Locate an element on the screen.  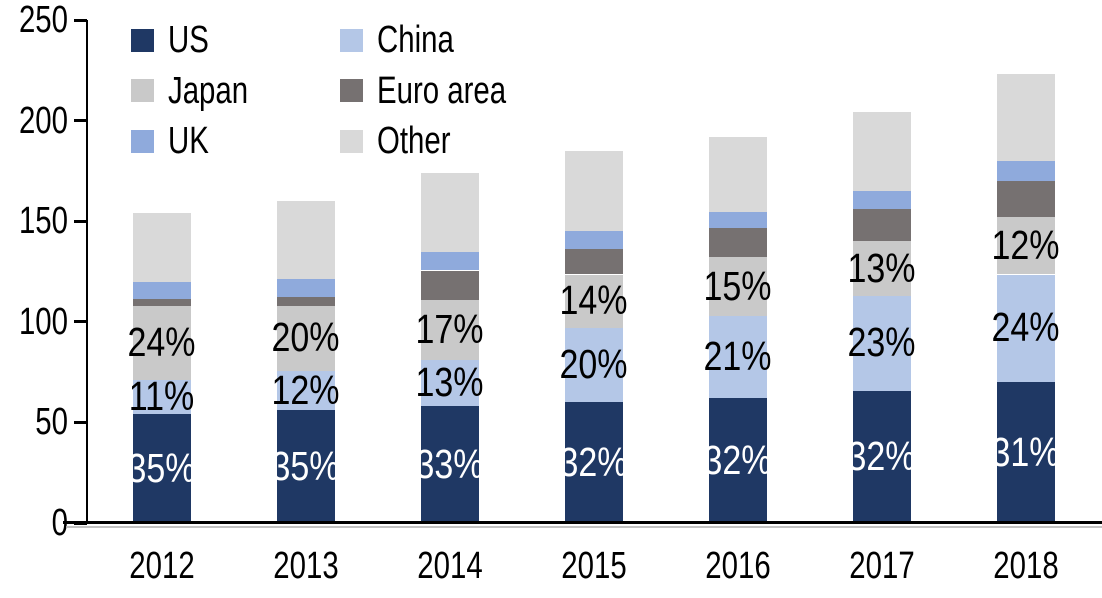
bar-segment-other-2016 is located at coordinates (737, 174).